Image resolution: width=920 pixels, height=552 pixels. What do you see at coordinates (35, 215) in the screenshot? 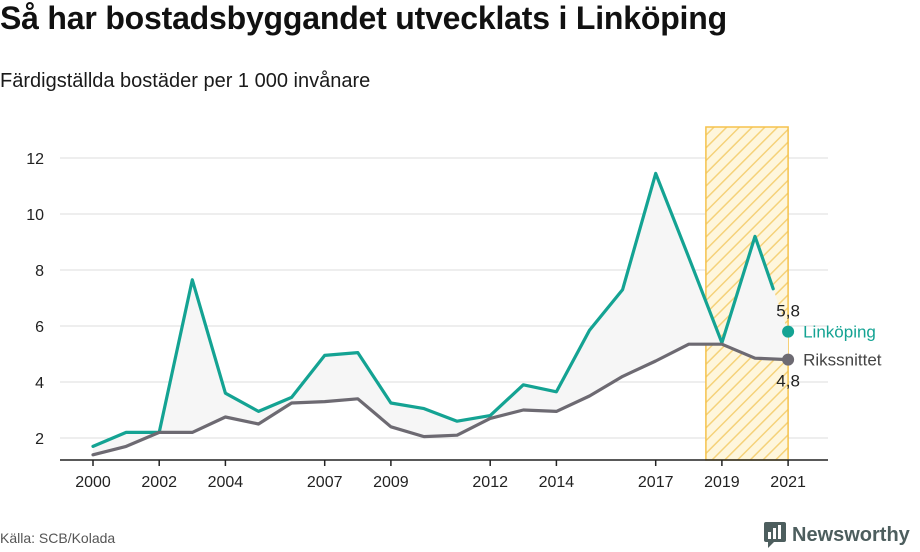
I see `y-tick-label: 10` at bounding box center [35, 215].